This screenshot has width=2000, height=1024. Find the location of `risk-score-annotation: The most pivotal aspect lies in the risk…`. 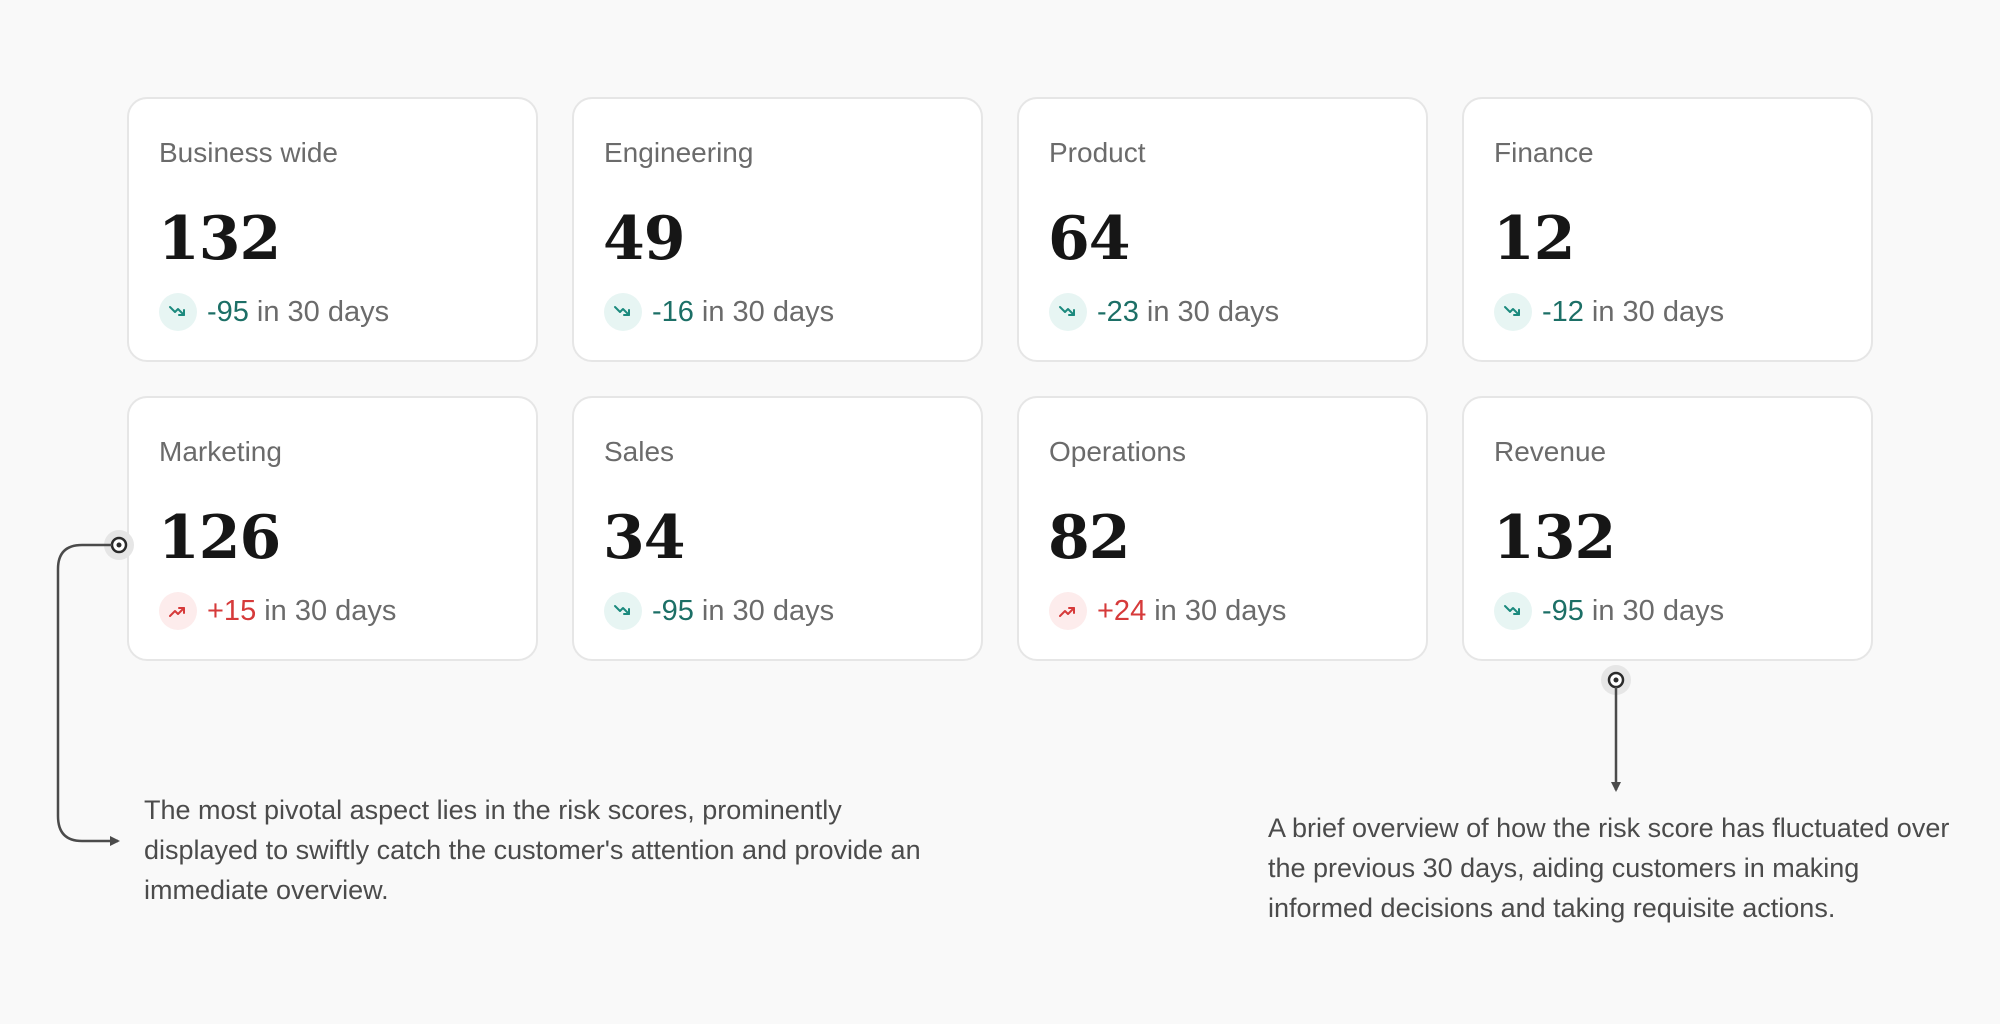

risk-score-annotation: The most pivotal aspect lies in the risk… is located at coordinates (532, 850).